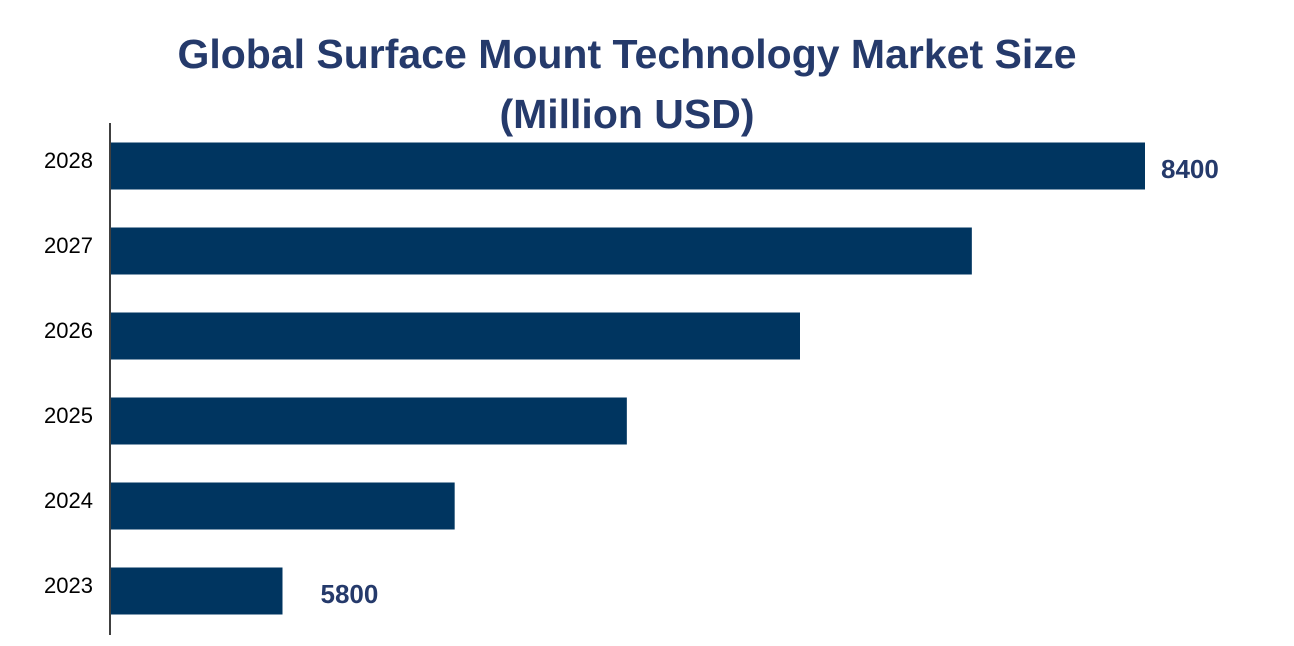  Describe the element at coordinates (68, 415) in the screenshot. I see `y-tick-label: 2025` at that location.